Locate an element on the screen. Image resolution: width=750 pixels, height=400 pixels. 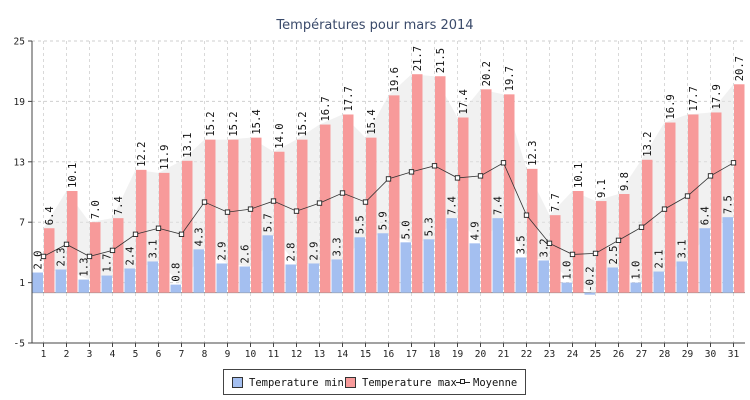
x-tick-label: 23 is located at coordinates (549, 354).